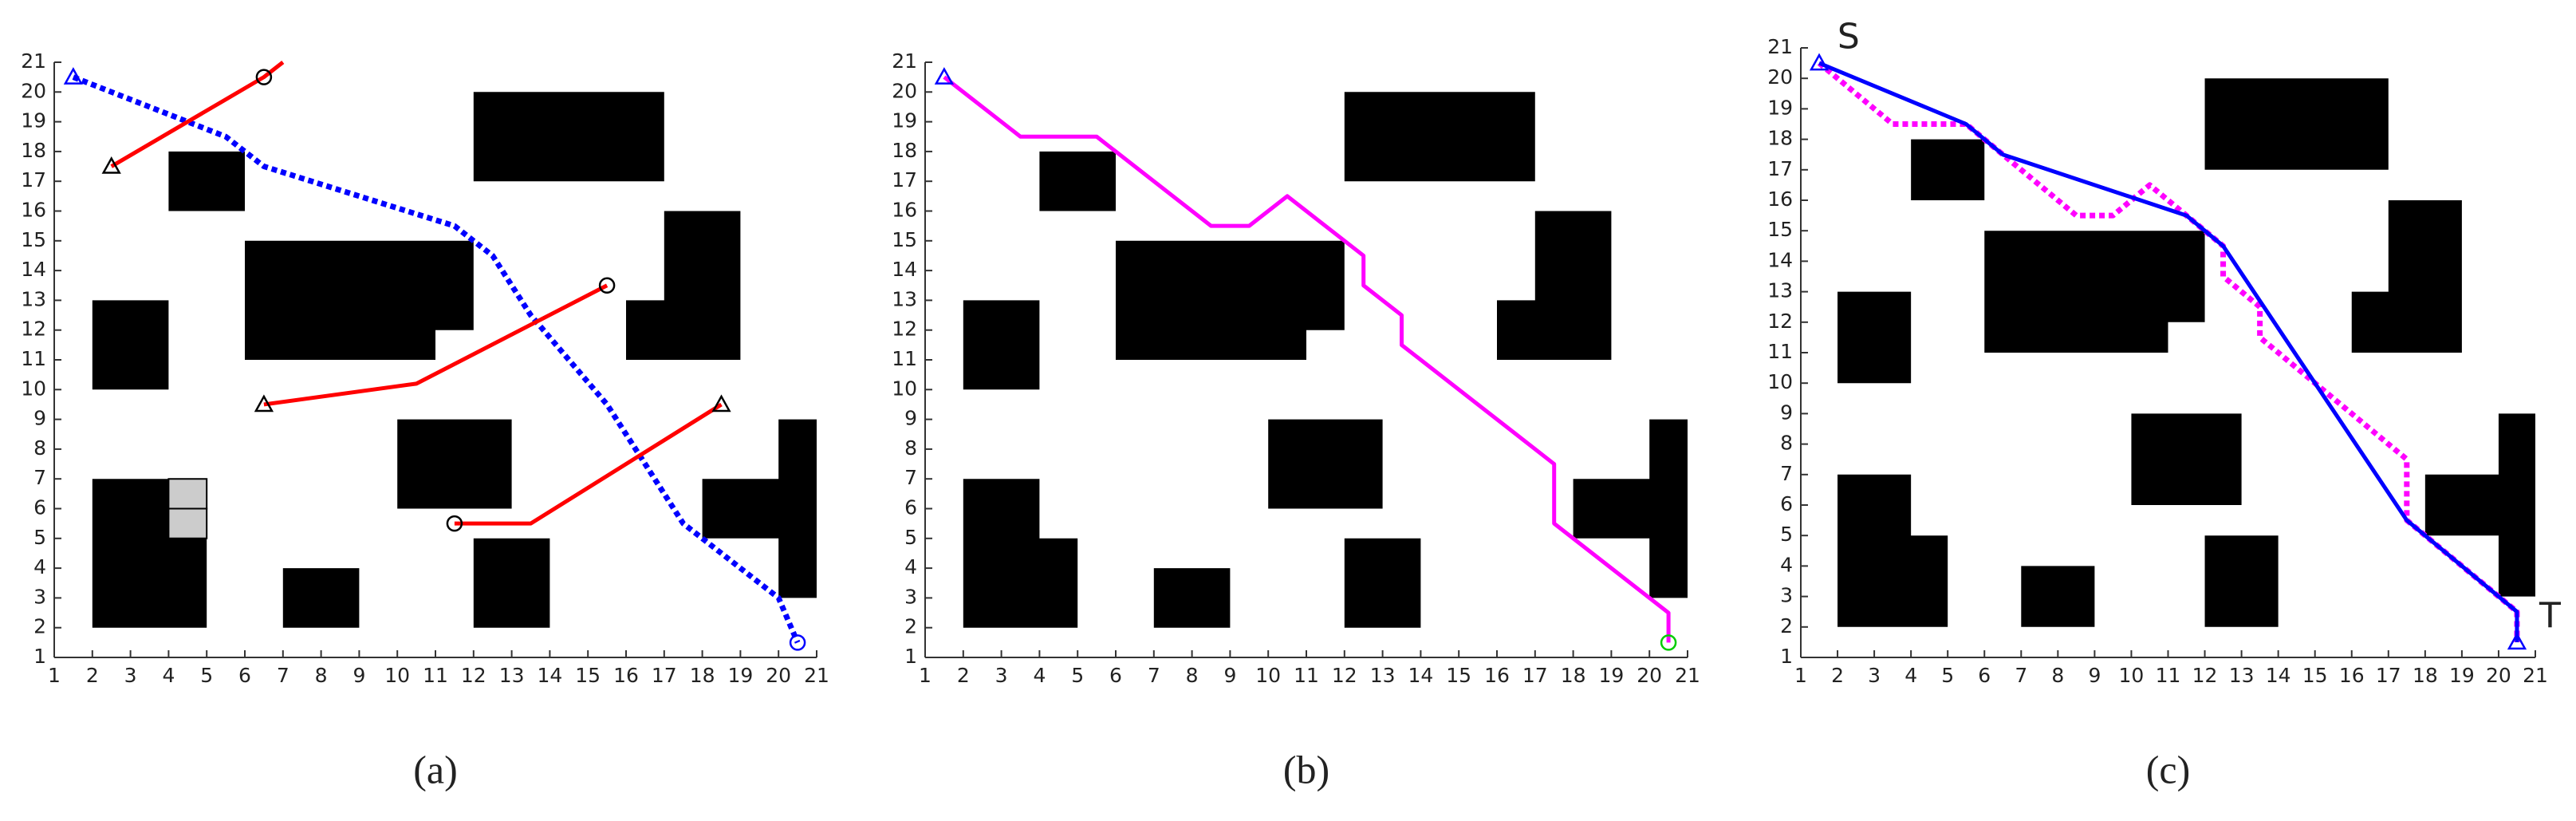 The image size is (2576, 821). What do you see at coordinates (39, 596) in the screenshot?
I see `y-tick-label: 3` at bounding box center [39, 596].